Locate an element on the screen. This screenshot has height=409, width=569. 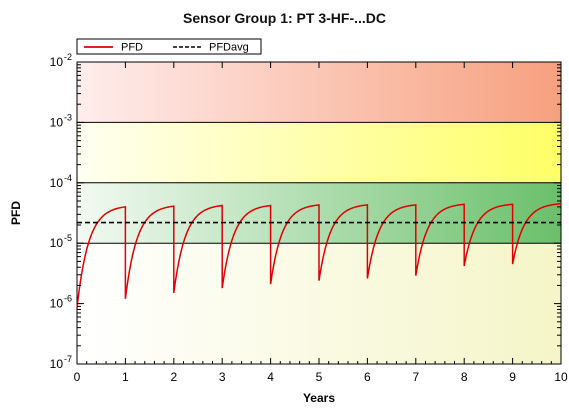
legend: PFD PFDavg is located at coordinates (169, 46).